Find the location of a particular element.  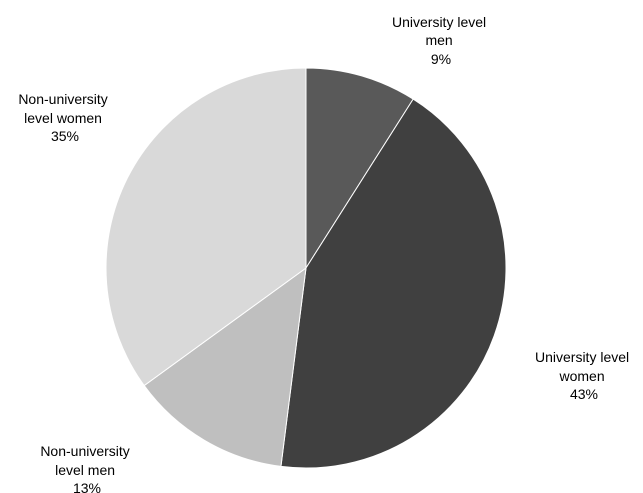

label-non-university-level-women-line-2: level women is located at coordinates (63, 118).